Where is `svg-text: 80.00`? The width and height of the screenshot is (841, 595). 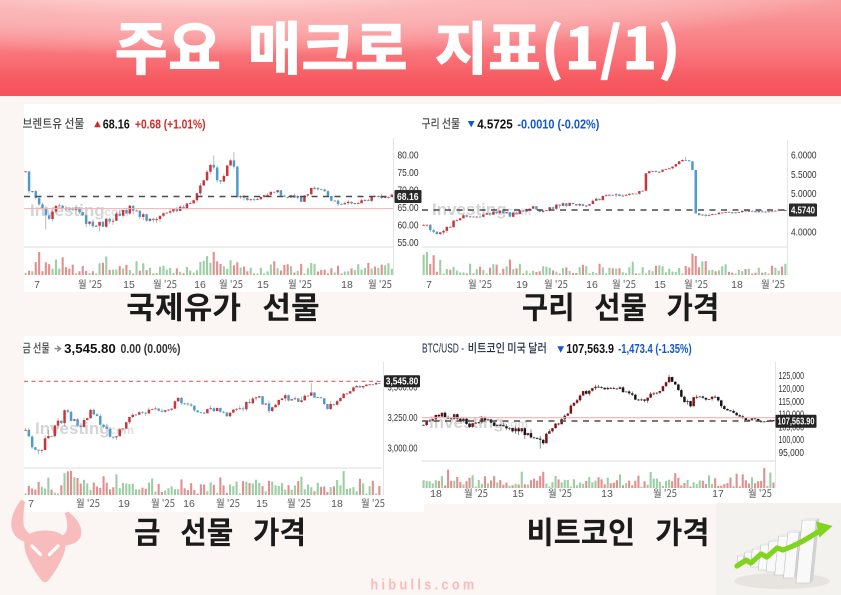
svg-text: 80.00 is located at coordinates (408, 155).